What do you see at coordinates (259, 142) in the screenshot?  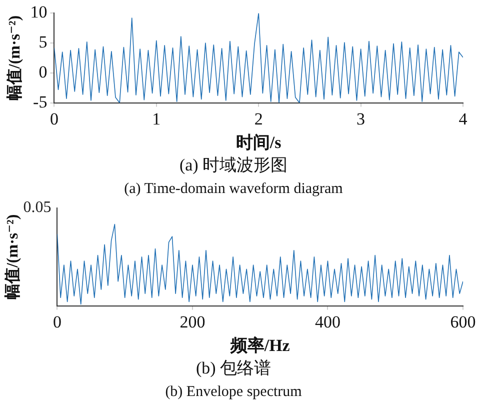 I see `x-axis-title: 时间/s` at bounding box center [259, 142].